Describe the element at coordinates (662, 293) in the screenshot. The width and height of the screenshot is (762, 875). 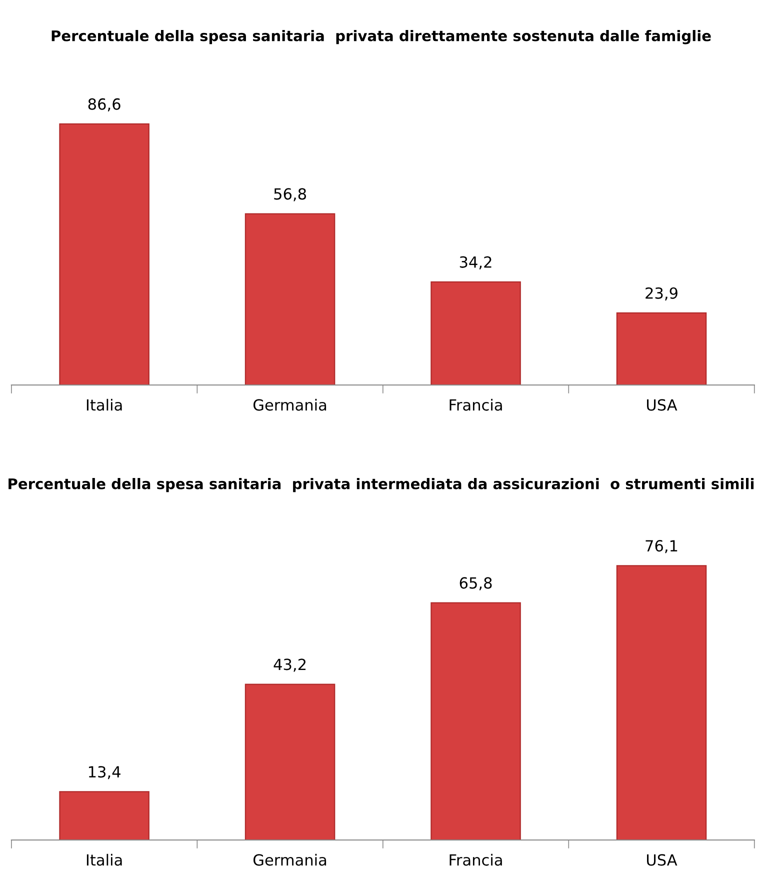
I see `data-label: 23,9` at that location.